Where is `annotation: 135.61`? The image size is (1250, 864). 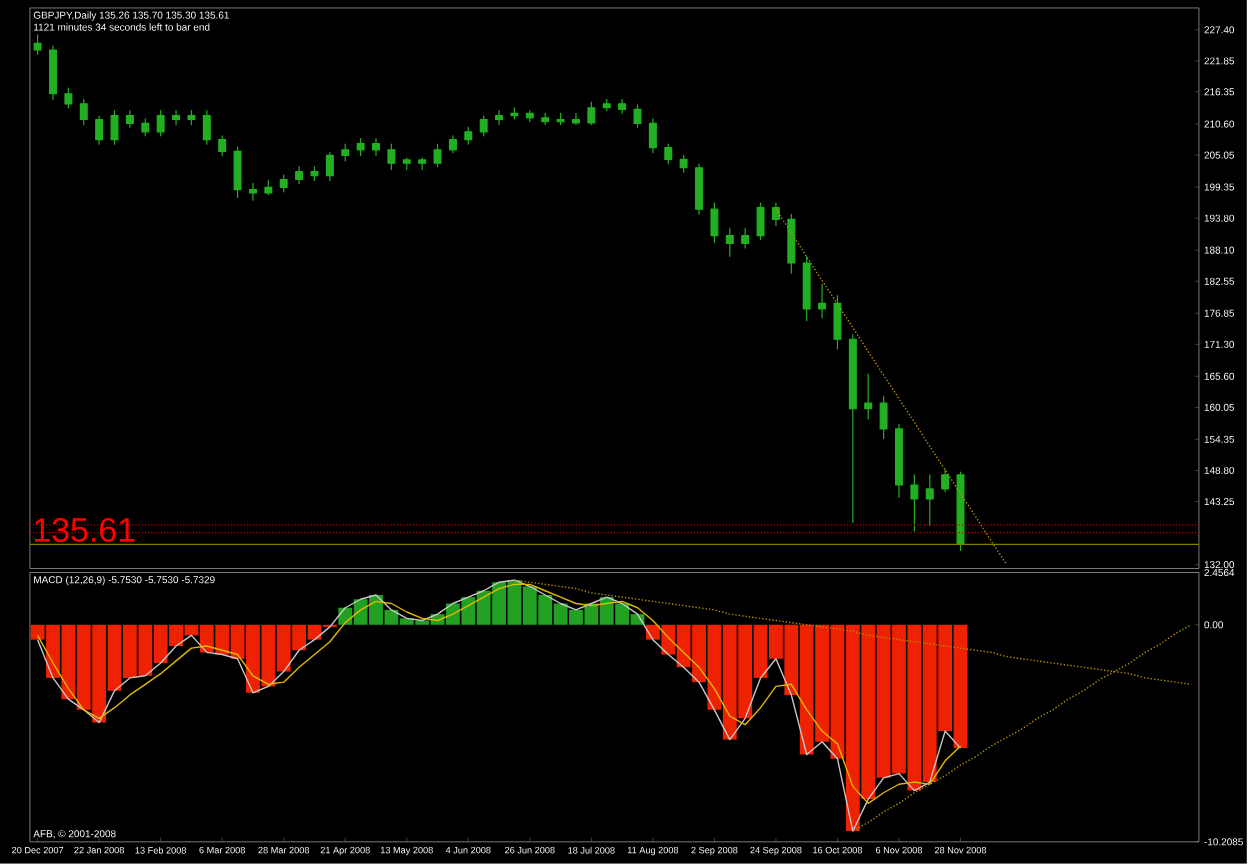
annotation: 135.61 is located at coordinates (84, 530).